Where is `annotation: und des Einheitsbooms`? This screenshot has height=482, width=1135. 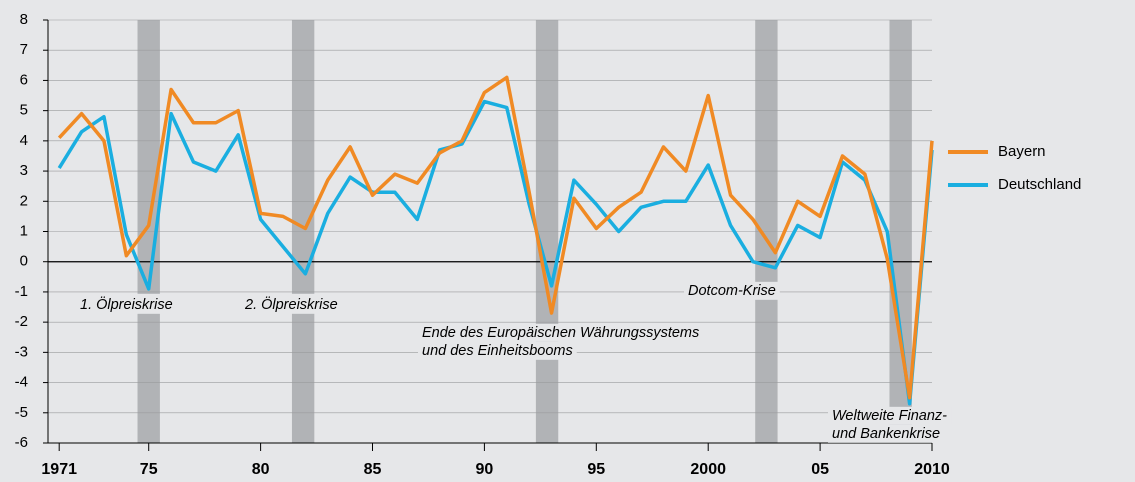
annotation: und des Einheitsbooms is located at coordinates (497, 351).